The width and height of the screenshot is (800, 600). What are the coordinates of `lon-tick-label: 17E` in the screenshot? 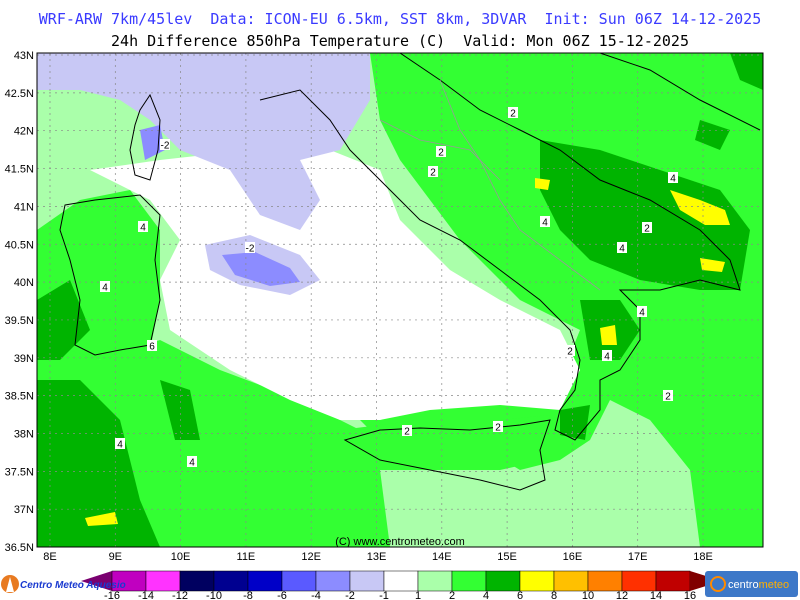 It's located at (638, 557).